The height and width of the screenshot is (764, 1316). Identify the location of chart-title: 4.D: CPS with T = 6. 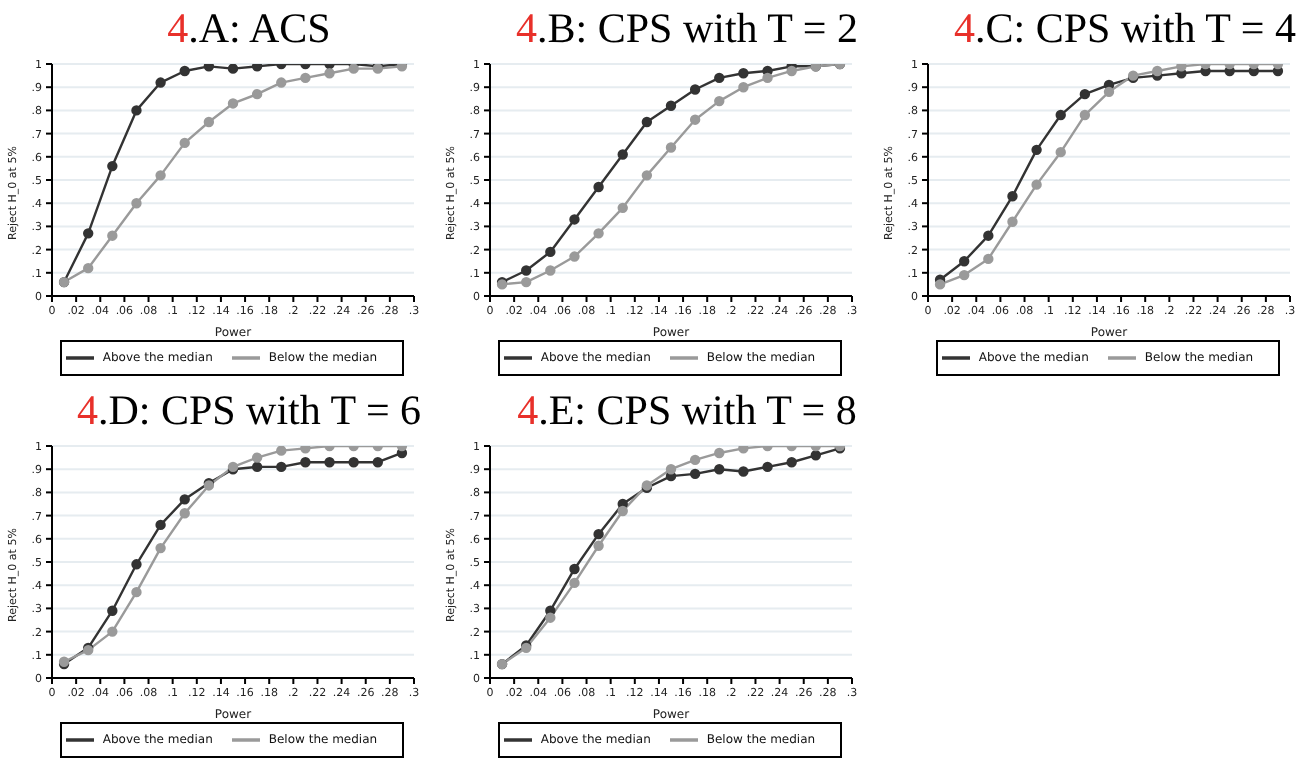
(249, 411).